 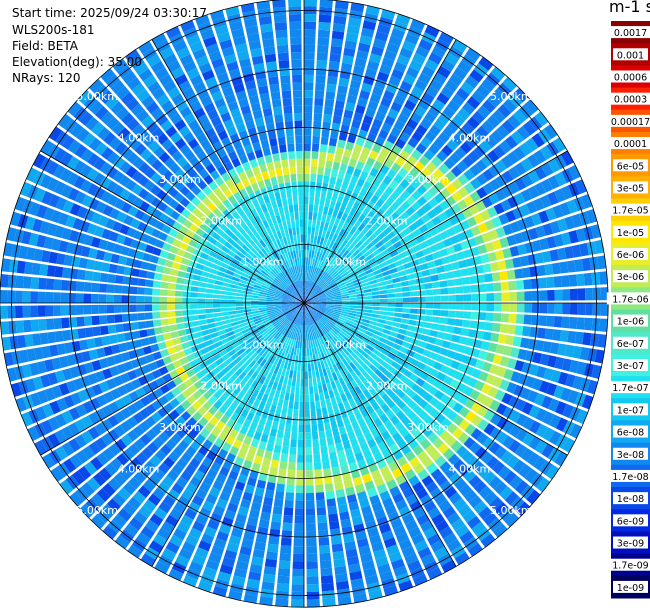 What do you see at coordinates (630, 344) in the screenshot?
I see `colorbar-label: 6e-07` at bounding box center [630, 344].